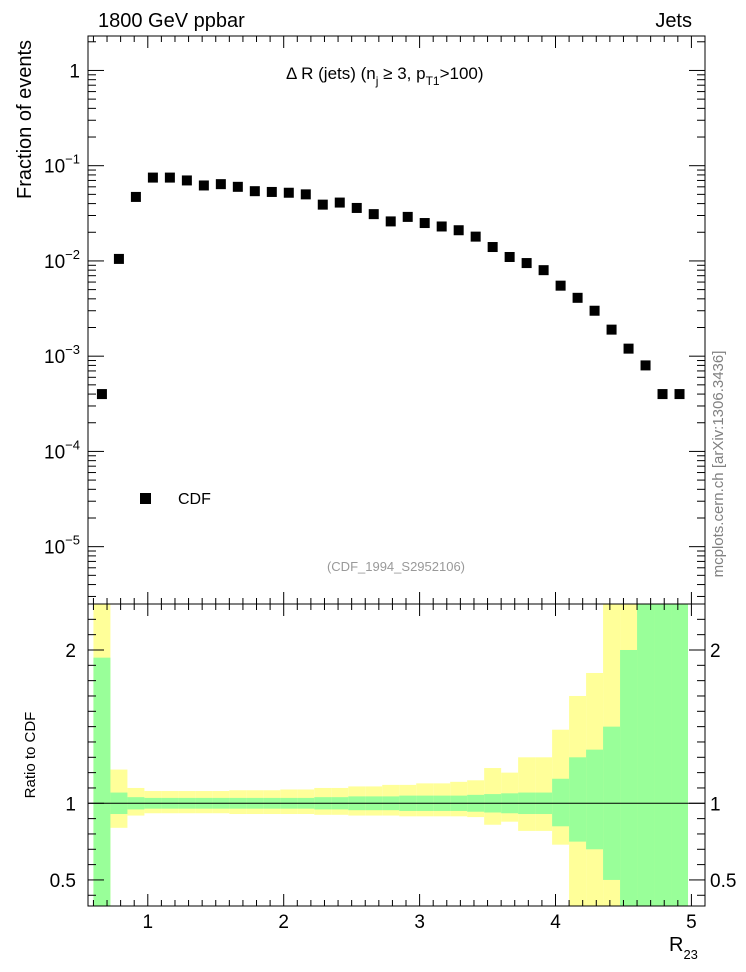 This screenshot has width=746, height=972. I want to click on legend-marker, so click(145, 498).